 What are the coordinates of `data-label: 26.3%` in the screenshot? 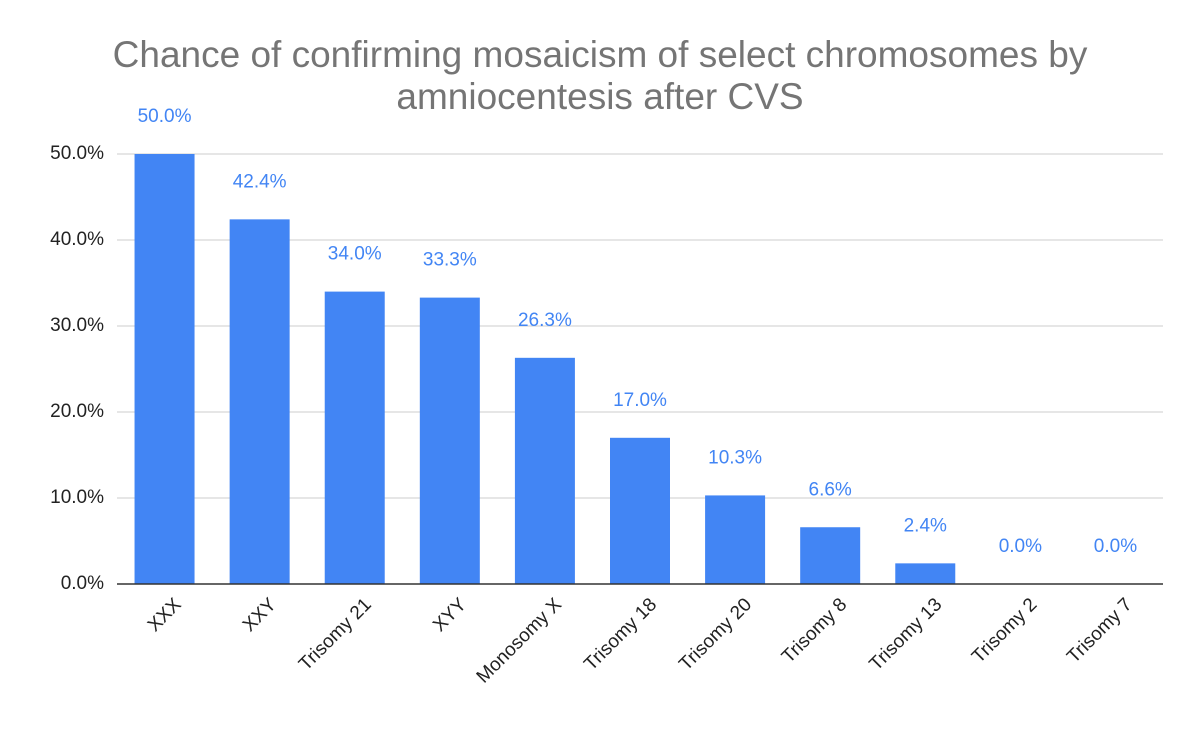 It's located at (545, 320).